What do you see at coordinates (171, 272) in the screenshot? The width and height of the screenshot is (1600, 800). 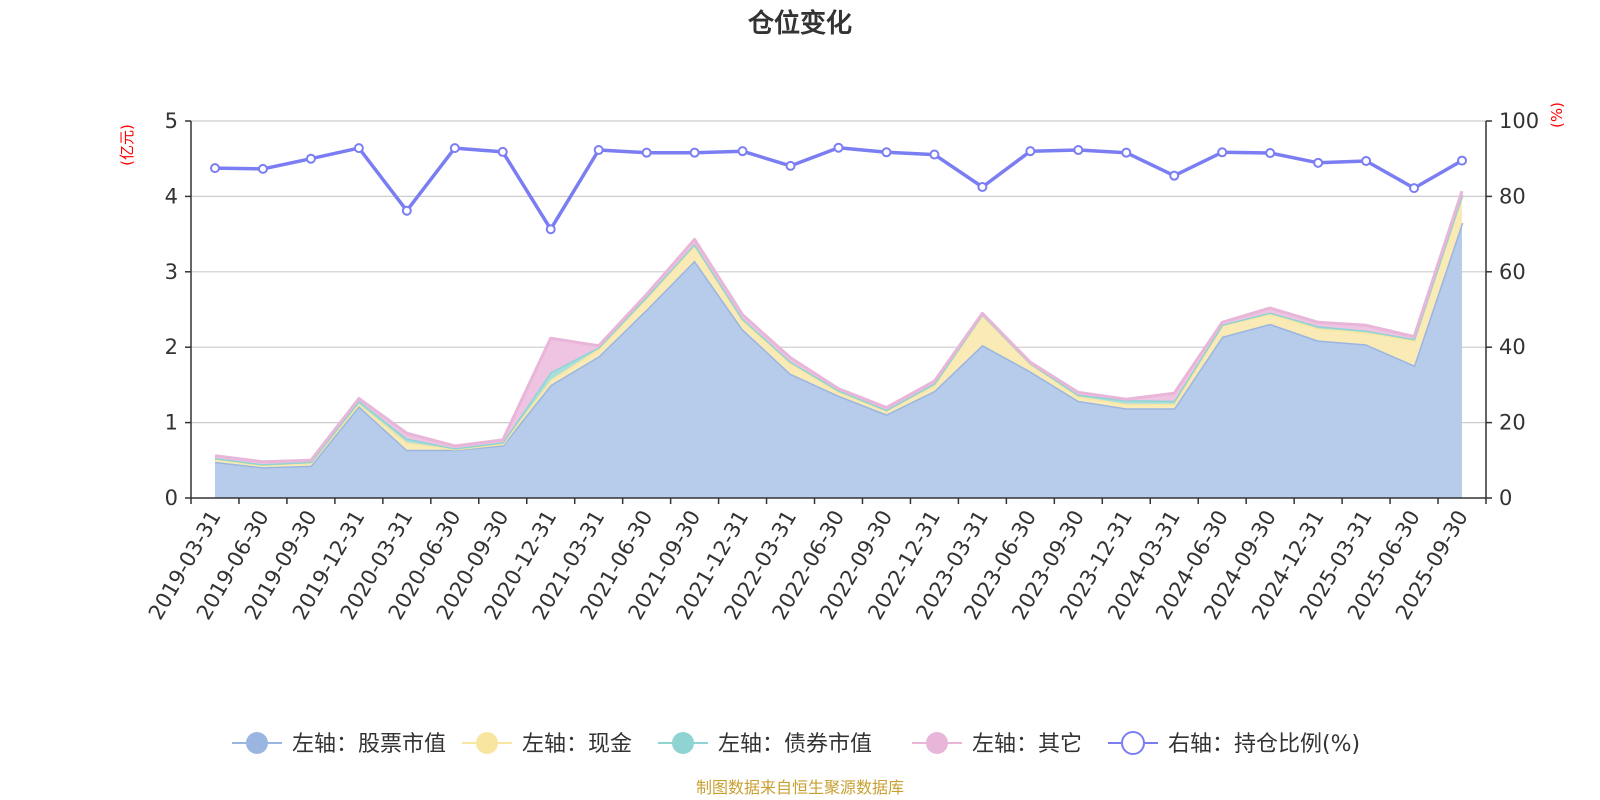 I see `left-axis-label: 3` at bounding box center [171, 272].